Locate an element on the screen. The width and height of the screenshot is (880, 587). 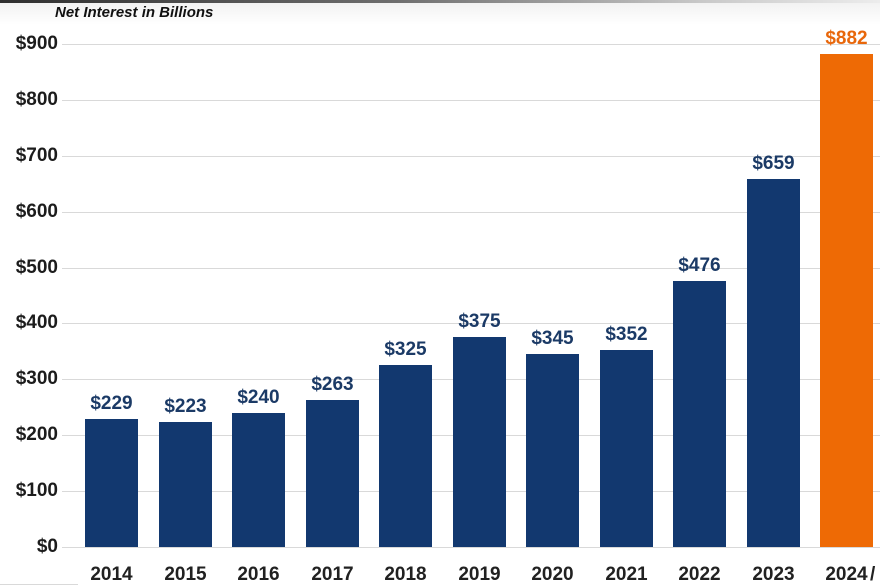
y-axis-label: $200 is located at coordinates (36, 434).